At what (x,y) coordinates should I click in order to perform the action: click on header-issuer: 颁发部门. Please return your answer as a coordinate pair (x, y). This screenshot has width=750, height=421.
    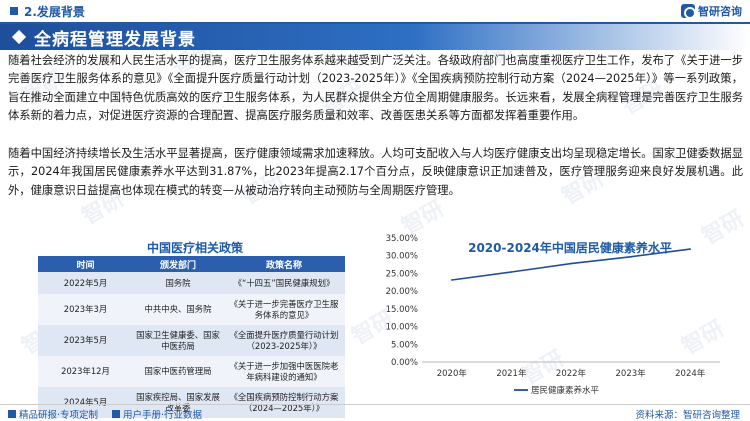
    Looking at the image, I should click on (178, 264).